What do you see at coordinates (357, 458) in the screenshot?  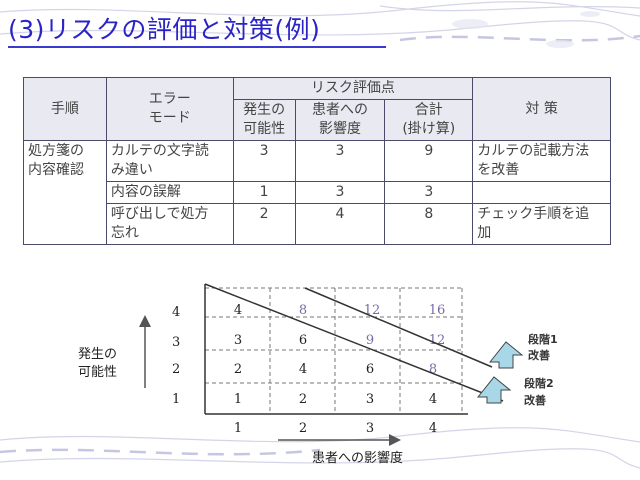 I see `x-axis-label: 患者への影響度` at bounding box center [357, 458].